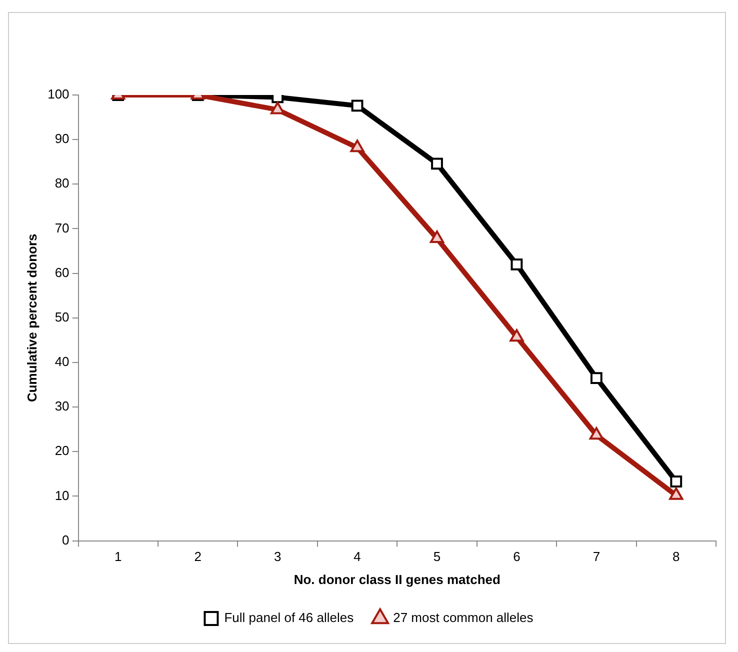 This screenshot has height=652, width=738. Describe the element at coordinates (62, 272) in the screenshot. I see `y-tick-label: 60` at that location.